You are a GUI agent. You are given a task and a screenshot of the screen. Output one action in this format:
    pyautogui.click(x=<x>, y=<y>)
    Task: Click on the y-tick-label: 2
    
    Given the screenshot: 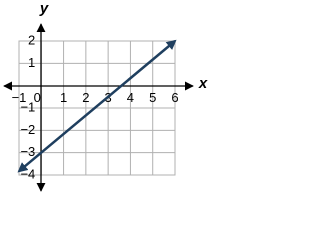 What is the action you would take?
    pyautogui.click(x=31, y=39)
    